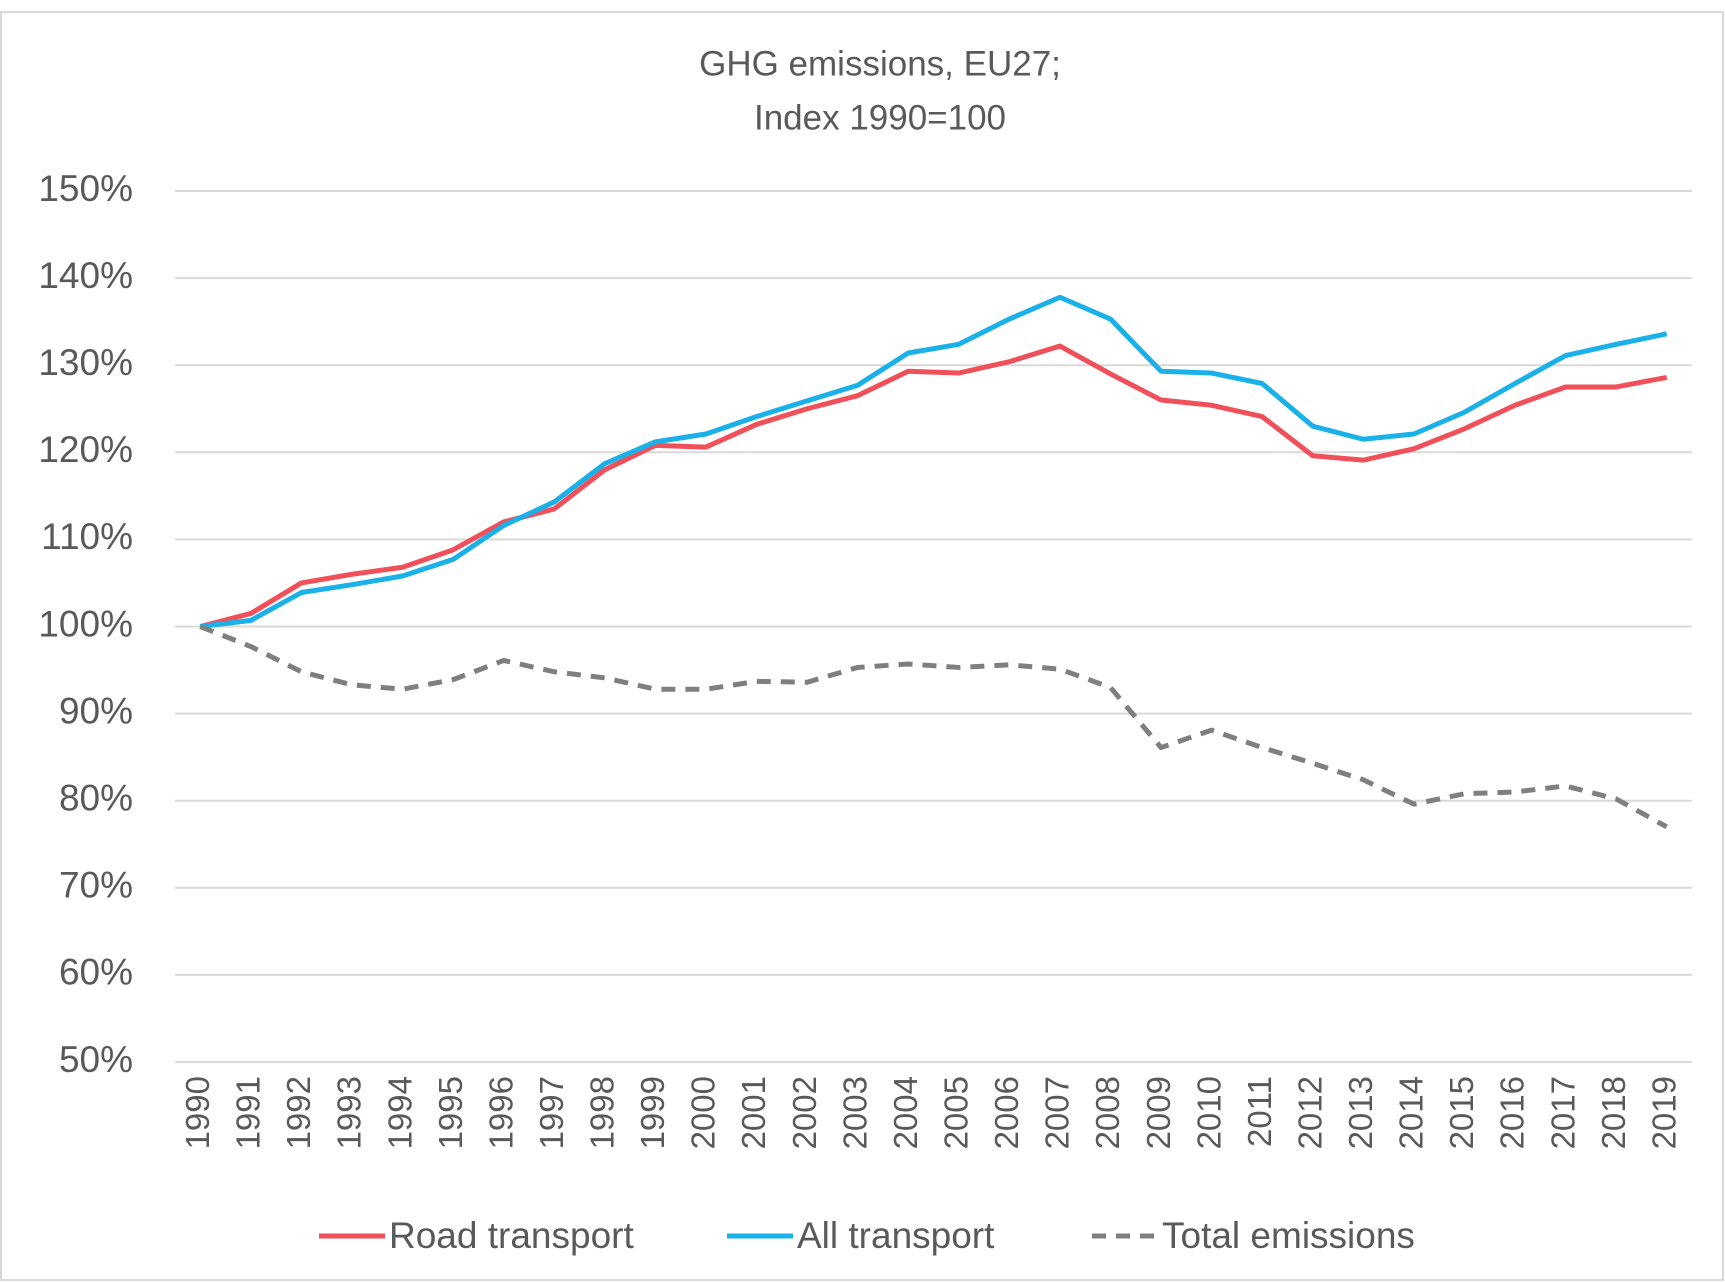  Describe the element at coordinates (85, 623) in the screenshot. I see `y-tick-label: 100%` at that location.